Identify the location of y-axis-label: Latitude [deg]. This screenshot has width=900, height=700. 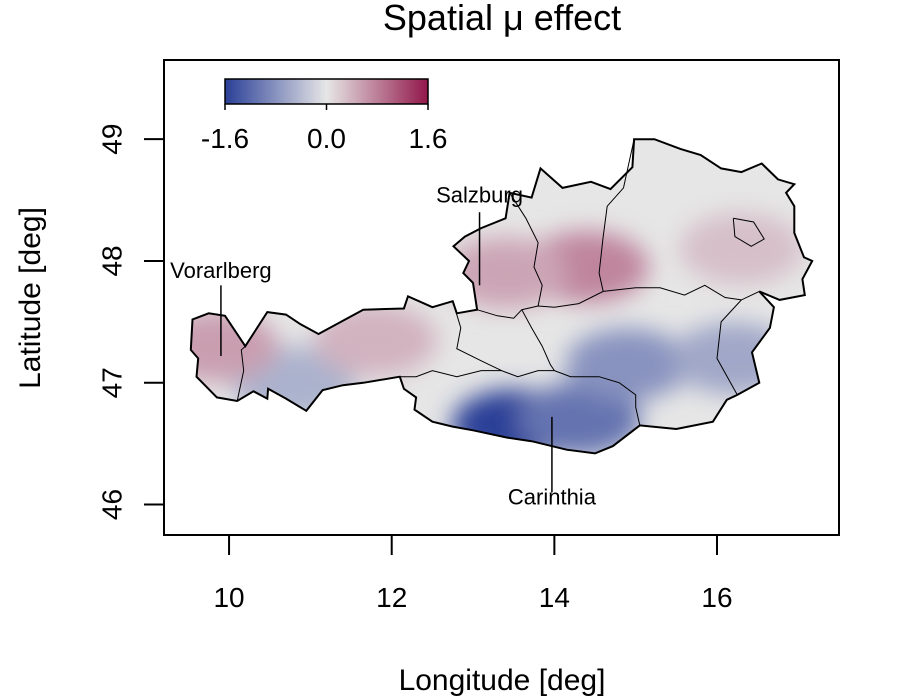
(30, 298).